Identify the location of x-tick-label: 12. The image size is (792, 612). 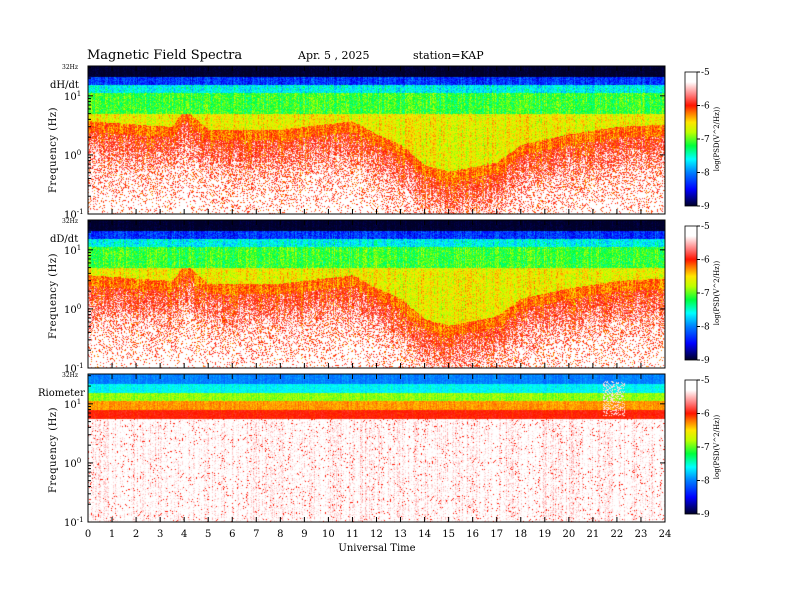
(376, 534).